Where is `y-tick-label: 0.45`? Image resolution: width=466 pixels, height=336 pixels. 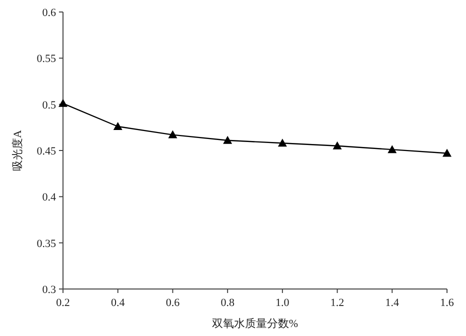
y-tick-label: 0.45 is located at coordinates (46, 152).